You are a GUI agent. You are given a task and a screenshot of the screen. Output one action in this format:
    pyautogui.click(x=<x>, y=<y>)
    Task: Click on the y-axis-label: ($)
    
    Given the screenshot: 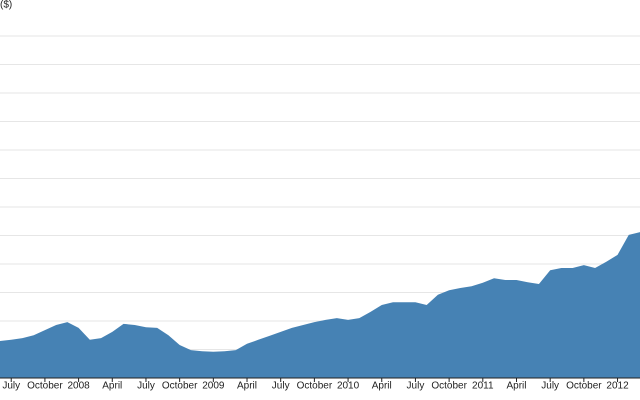 What is the action you would take?
    pyautogui.click(x=6, y=5)
    